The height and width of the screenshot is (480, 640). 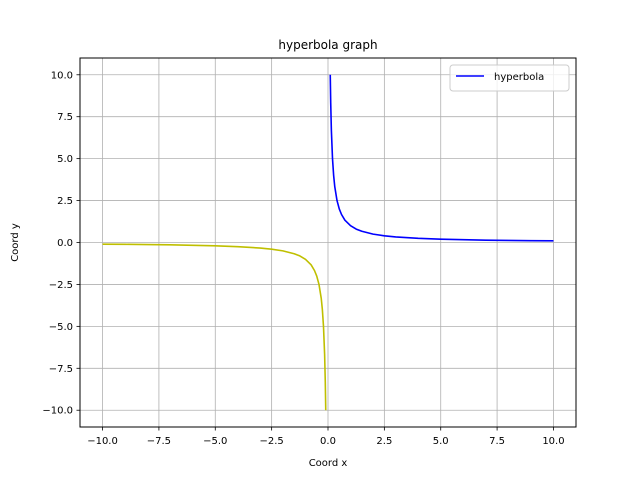 What do you see at coordinates (159, 441) in the screenshot?
I see `x-tick-label: −7.5` at bounding box center [159, 441].